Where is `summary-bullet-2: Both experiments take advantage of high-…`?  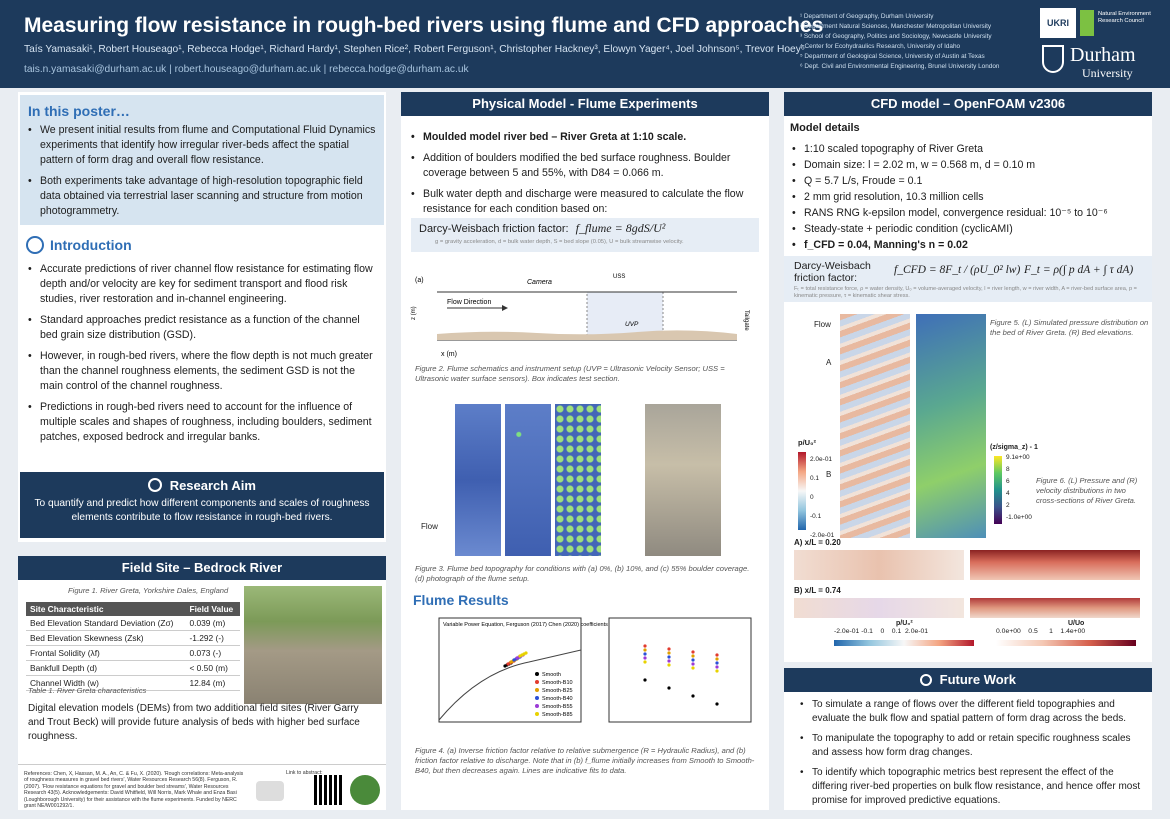
summary-bullet-2: Both experiments take advantage of high-… is located at coordinates (202, 196).